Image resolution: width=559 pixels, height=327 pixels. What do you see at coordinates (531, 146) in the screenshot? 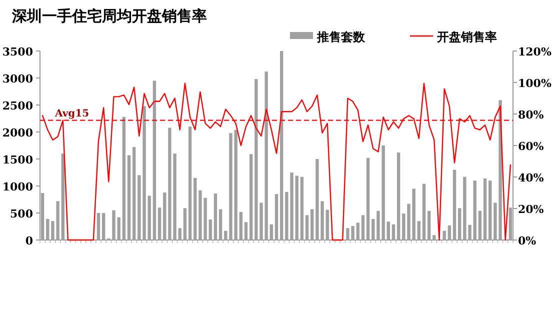
I see `y2-tick-label: 60%` at bounding box center [531, 146].